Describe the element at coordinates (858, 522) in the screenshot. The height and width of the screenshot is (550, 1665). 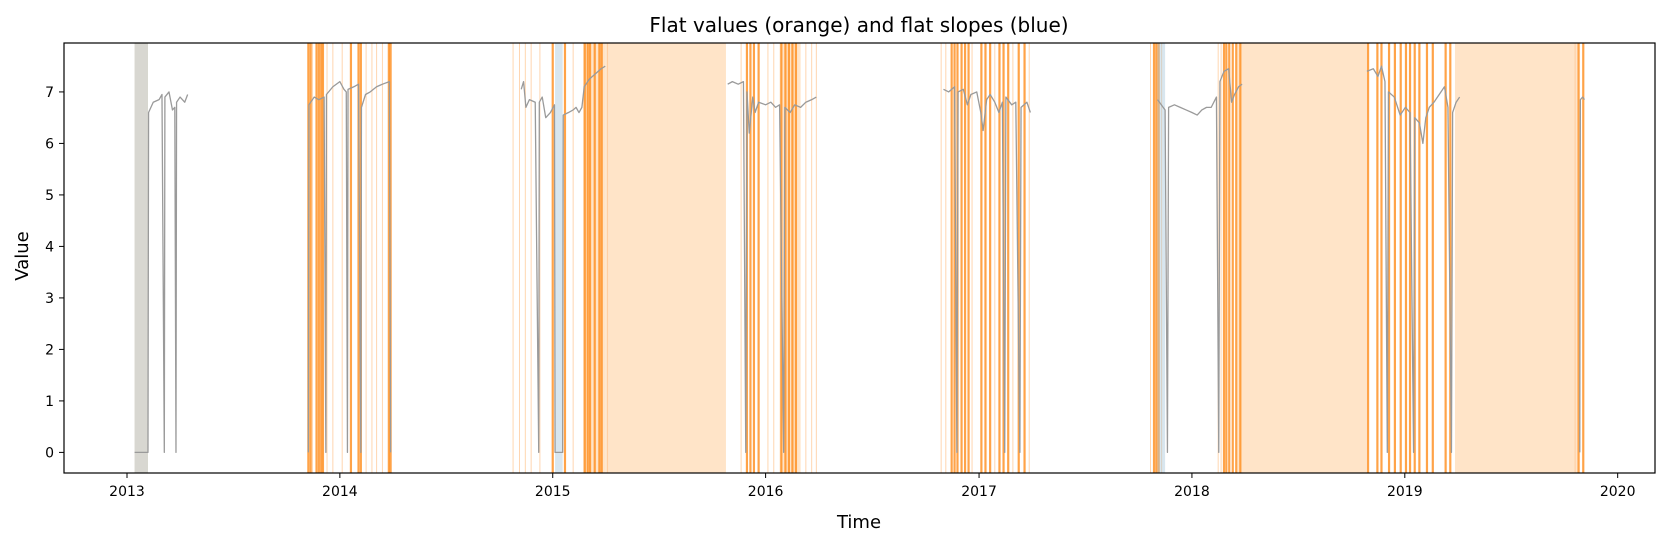
I see `x-axis-title: Time` at that location.